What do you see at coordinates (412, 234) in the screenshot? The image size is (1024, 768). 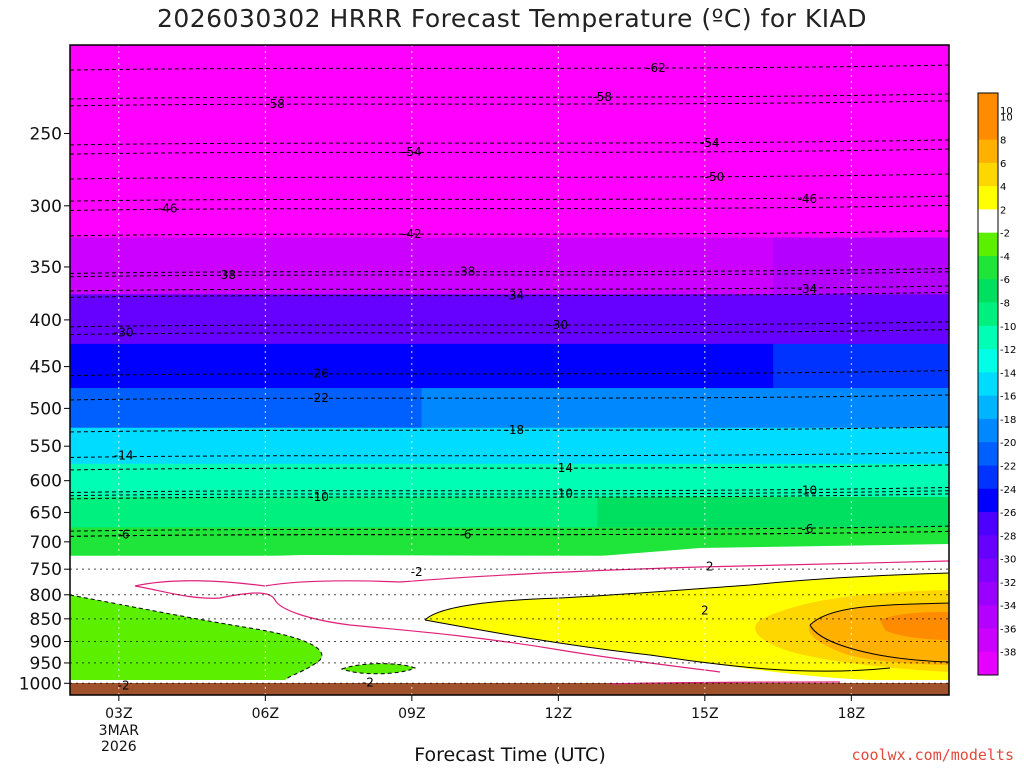 I see `contour-label: -42` at bounding box center [412, 234].